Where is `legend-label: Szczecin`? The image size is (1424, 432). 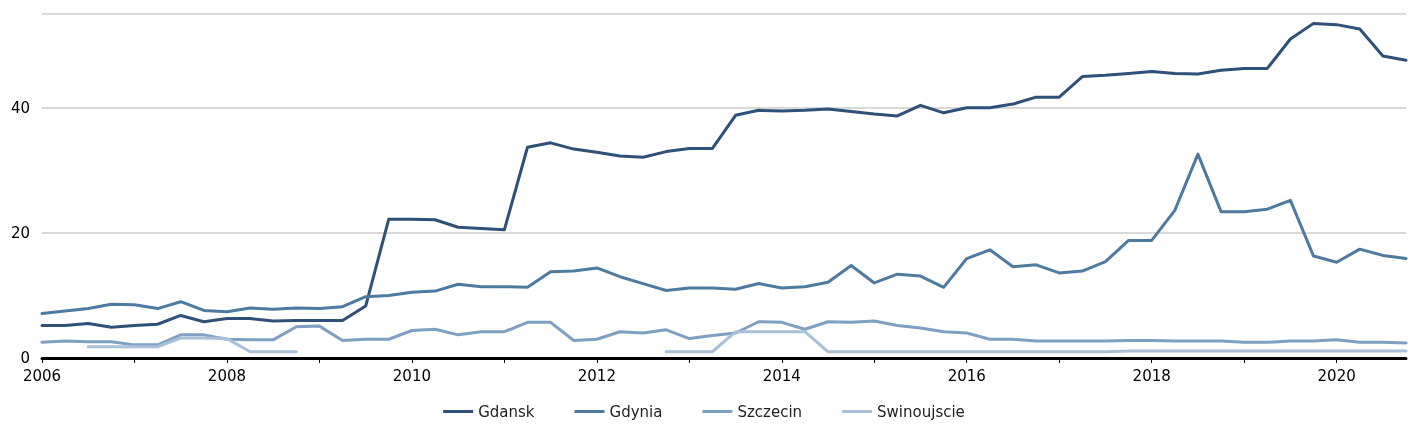 legend-label: Szczecin is located at coordinates (770, 411).